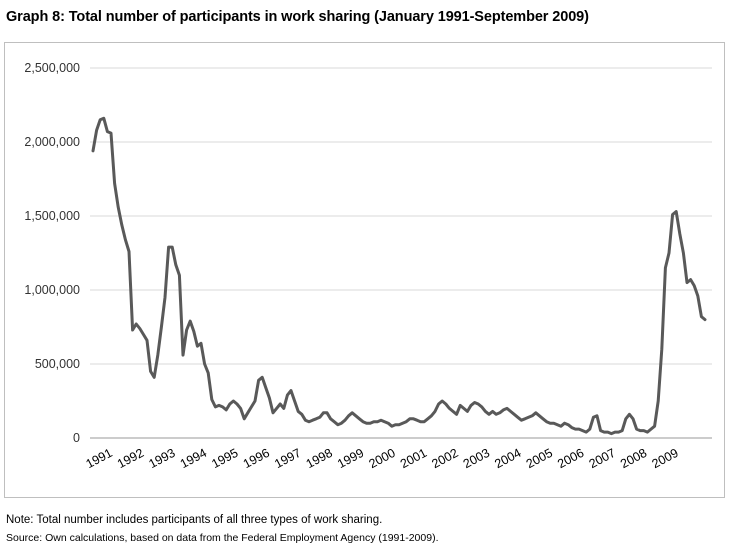 This screenshot has height=551, width=735. Describe the element at coordinates (52, 68) in the screenshot. I see `y-tick-label: 2,500,000` at that location.